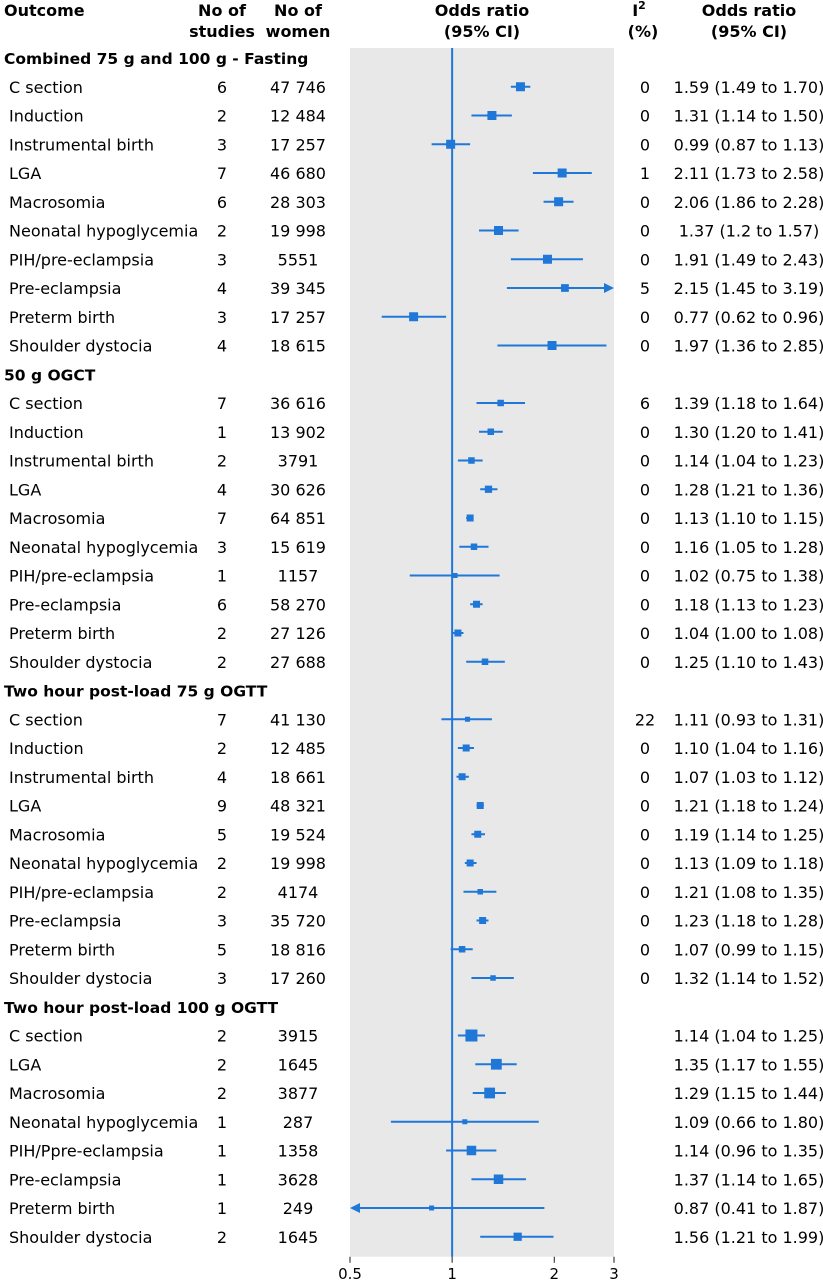 This screenshot has width=823, height=1280. Describe the element at coordinates (57, 834) in the screenshot. I see `row-outcome: Macrosomia` at that location.